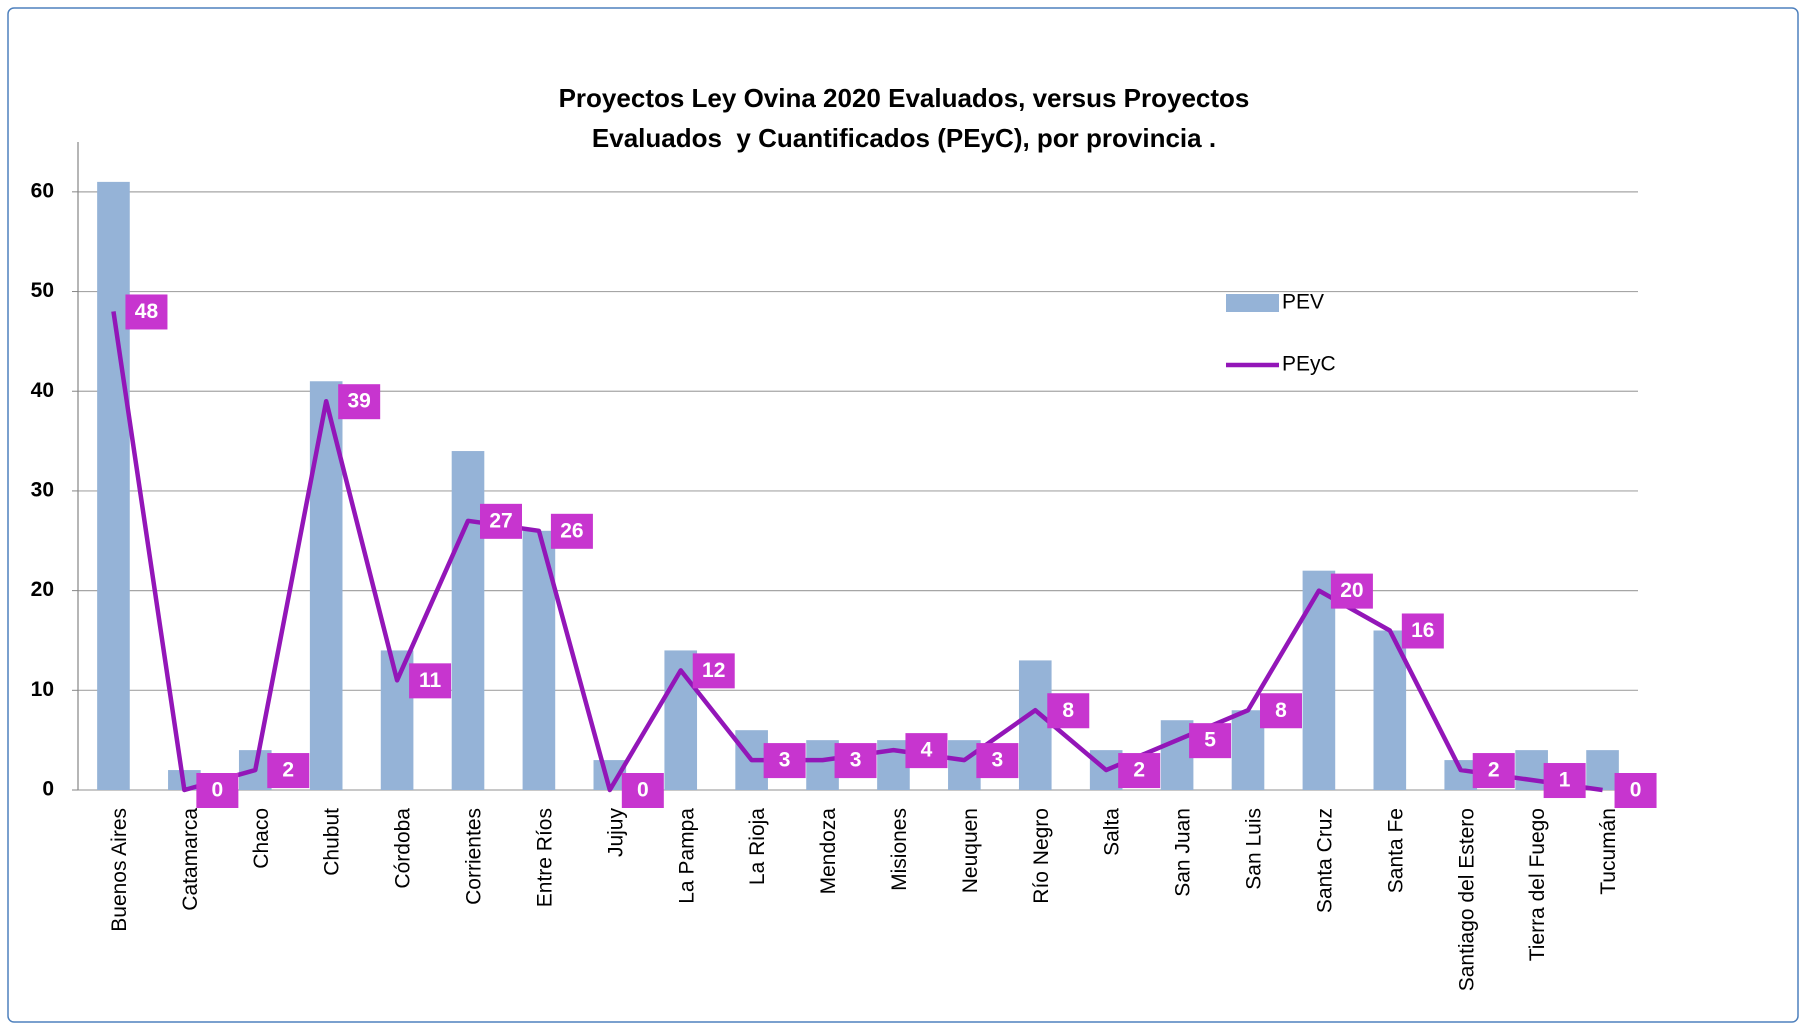 The image size is (1806, 1026). What do you see at coordinates (1112, 832) in the screenshot?
I see `x-tick-label: Salta` at bounding box center [1112, 832].